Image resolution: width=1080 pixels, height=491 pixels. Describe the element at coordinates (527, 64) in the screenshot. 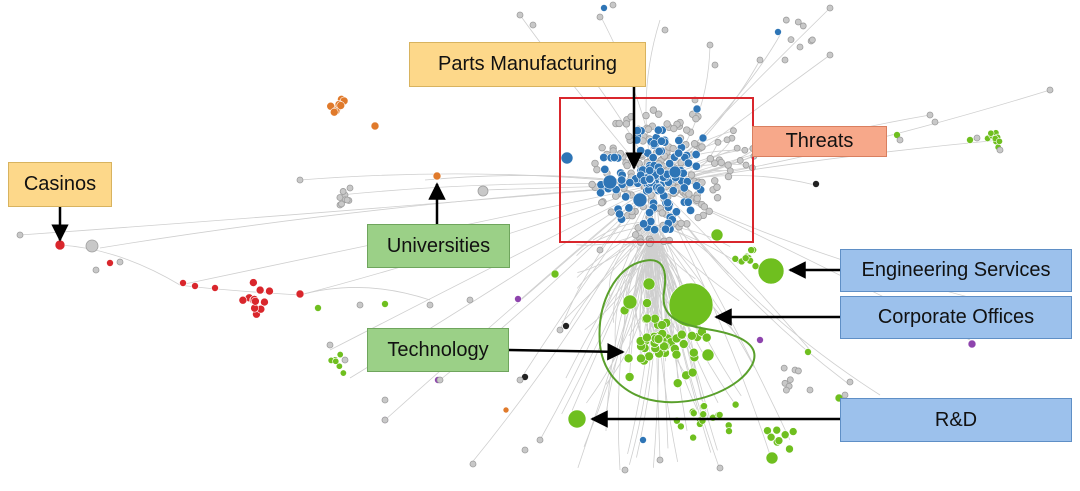

I see `parts-manufacturing-label: Parts Manufacturing` at that location.